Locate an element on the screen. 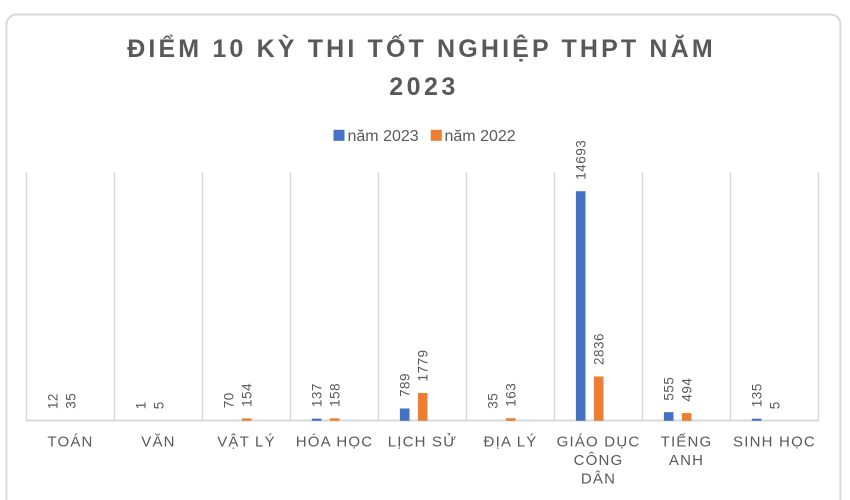  svg-text: 789 is located at coordinates (405, 385).